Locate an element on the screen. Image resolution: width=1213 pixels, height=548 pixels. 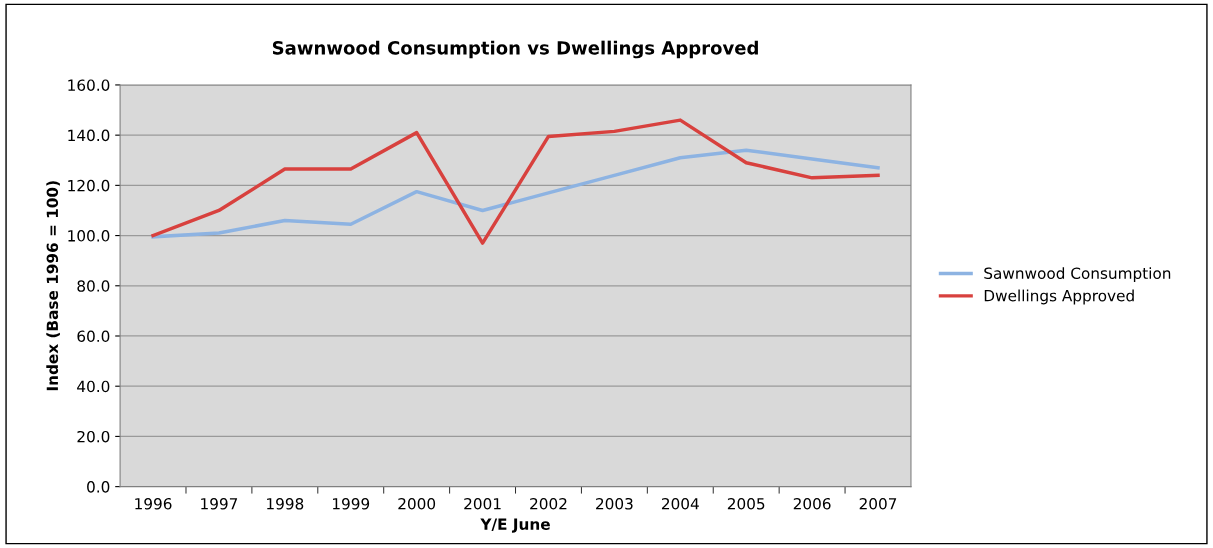
legend-label: Dwellings Approved is located at coordinates (1059, 297).